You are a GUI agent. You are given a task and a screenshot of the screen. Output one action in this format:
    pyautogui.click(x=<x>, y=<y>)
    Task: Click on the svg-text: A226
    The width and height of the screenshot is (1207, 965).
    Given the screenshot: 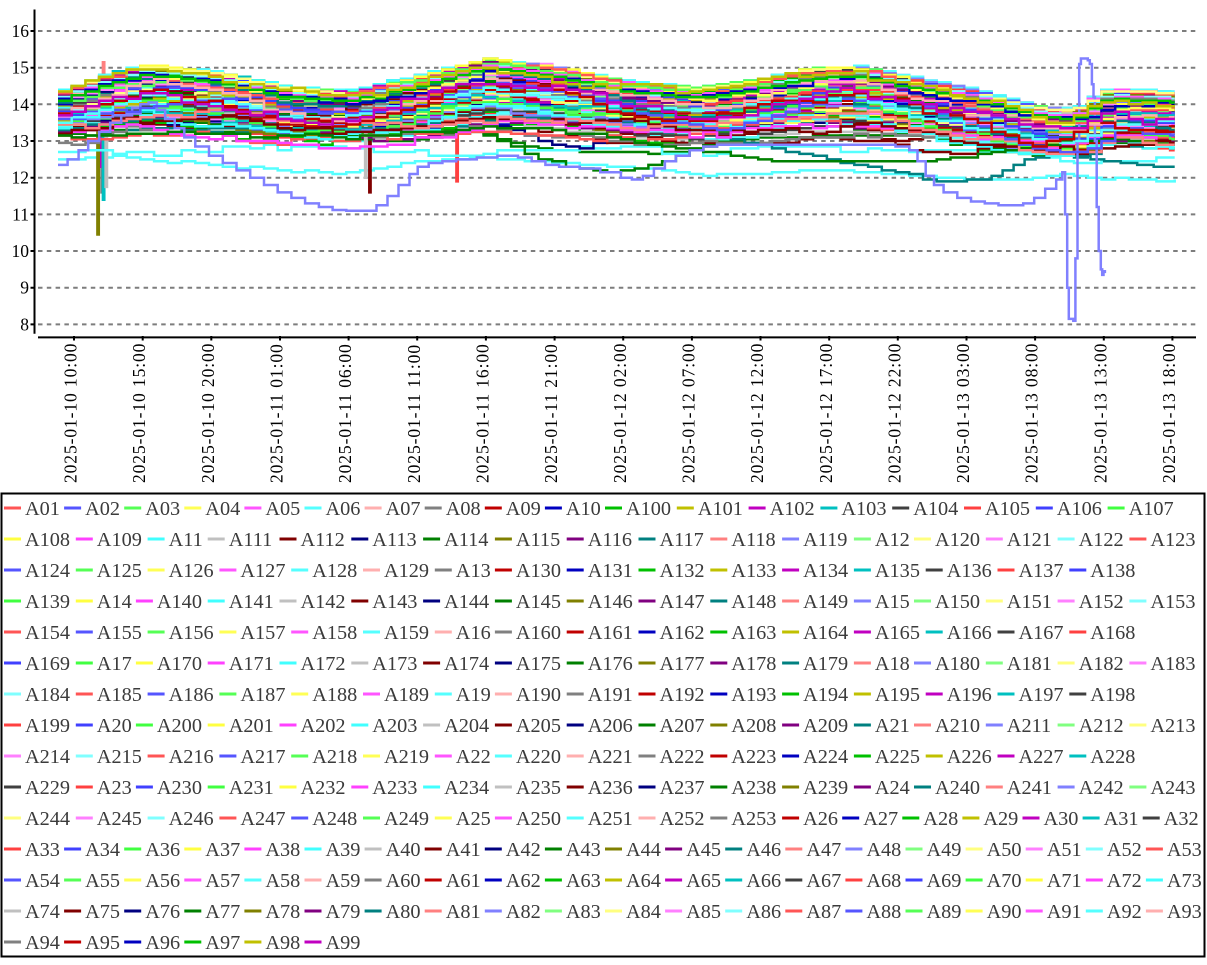 What is the action you would take?
    pyautogui.click(x=969, y=757)
    